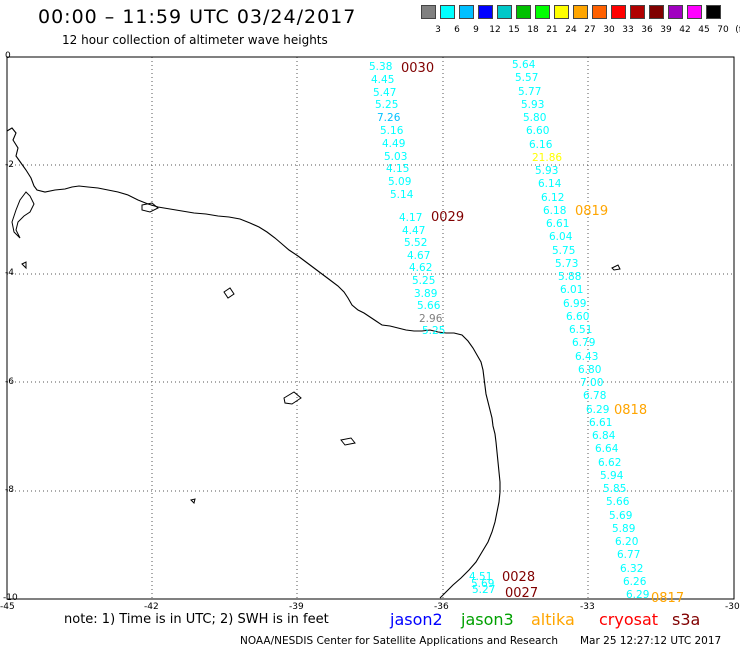 The width and height of the screenshot is (740, 650). I want to click on satellite-key-altika: altika, so click(553, 619).